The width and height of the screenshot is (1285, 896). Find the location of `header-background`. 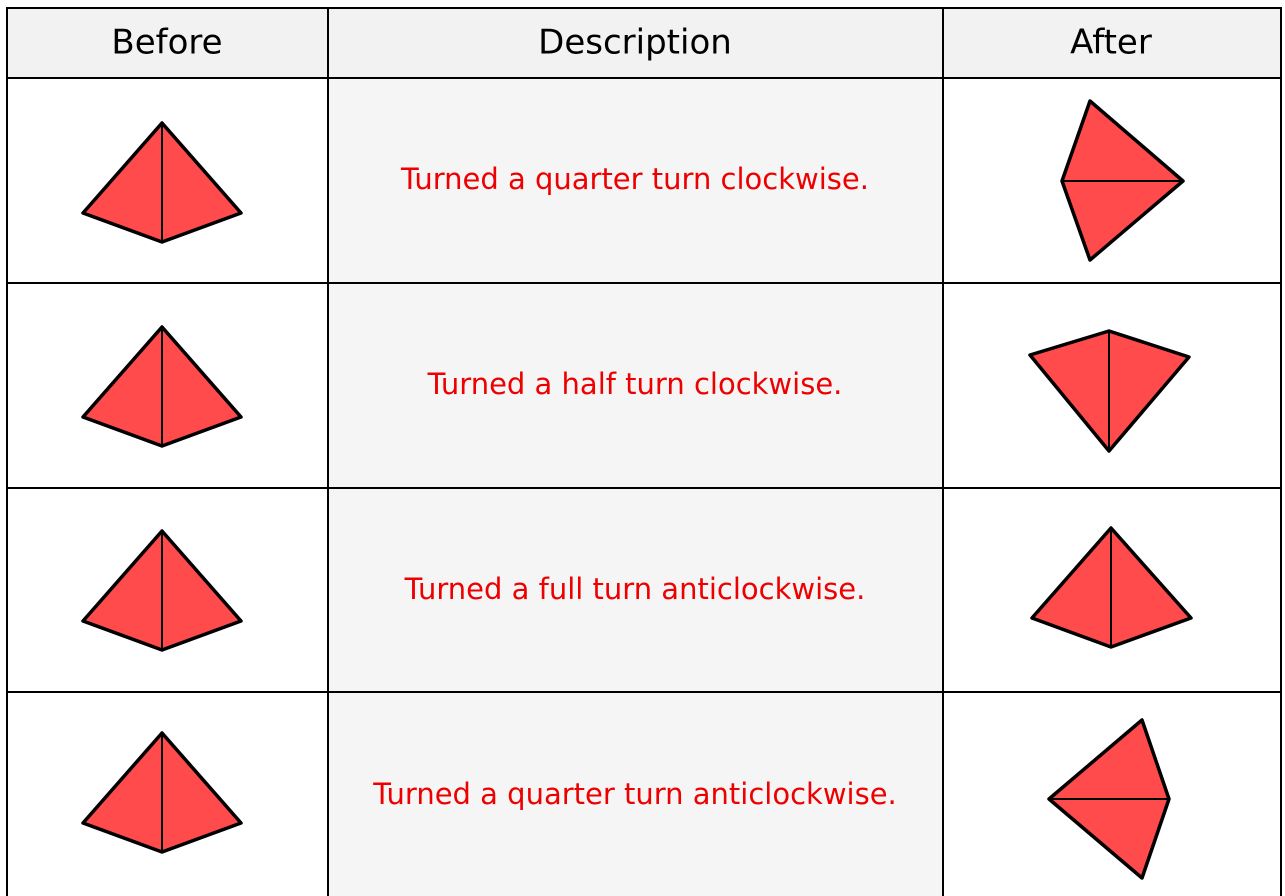

header-background is located at coordinates (644, 43).